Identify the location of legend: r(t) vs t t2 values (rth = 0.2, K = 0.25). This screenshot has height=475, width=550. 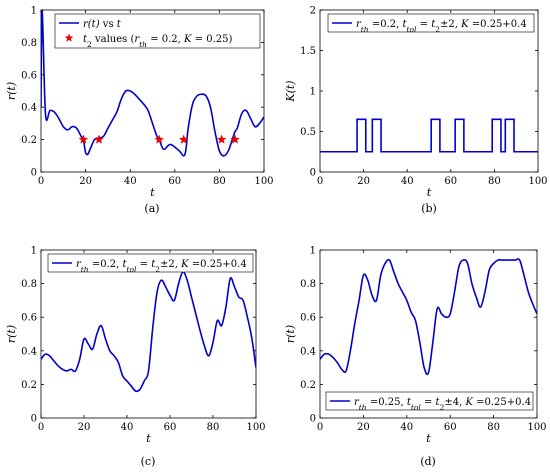
(157, 31).